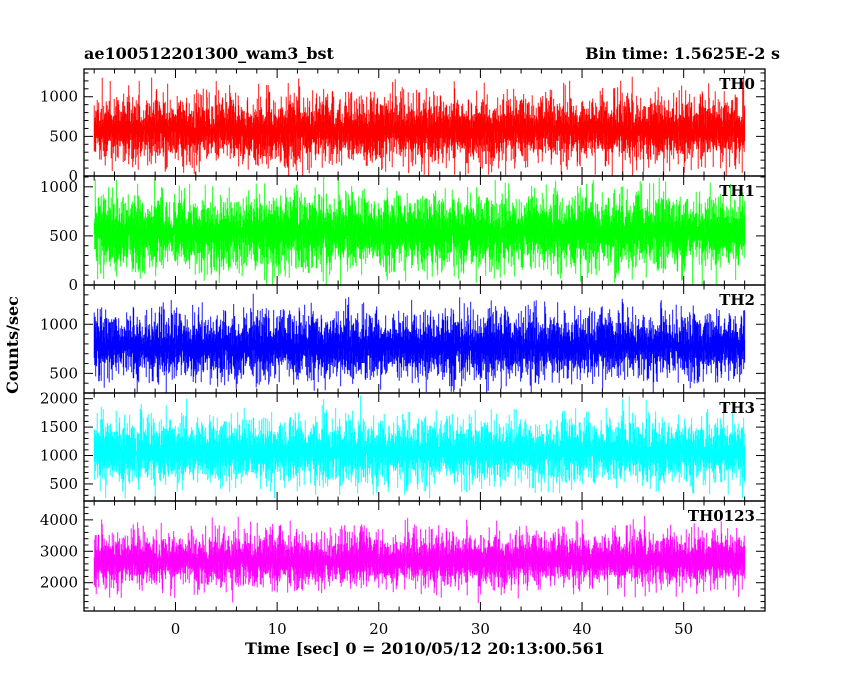 The width and height of the screenshot is (850, 680). Describe the element at coordinates (425, 648) in the screenshot. I see `x-axis-label: Time [sec] 0 = 2010/05/12 20:13:00.561` at that location.